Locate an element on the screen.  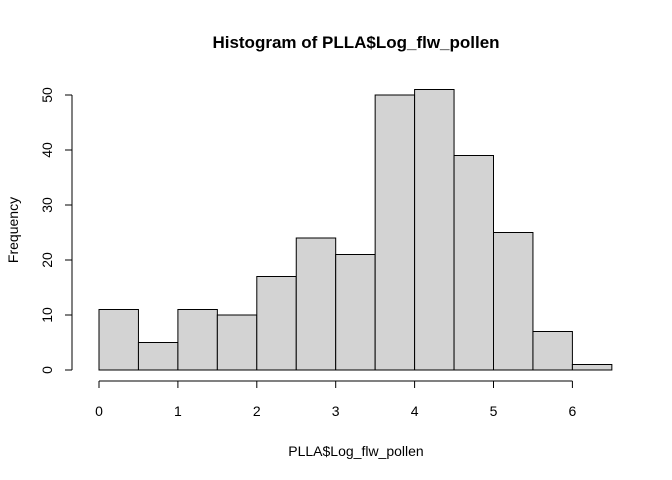
x-tick-label-0: 0 is located at coordinates (99, 411).